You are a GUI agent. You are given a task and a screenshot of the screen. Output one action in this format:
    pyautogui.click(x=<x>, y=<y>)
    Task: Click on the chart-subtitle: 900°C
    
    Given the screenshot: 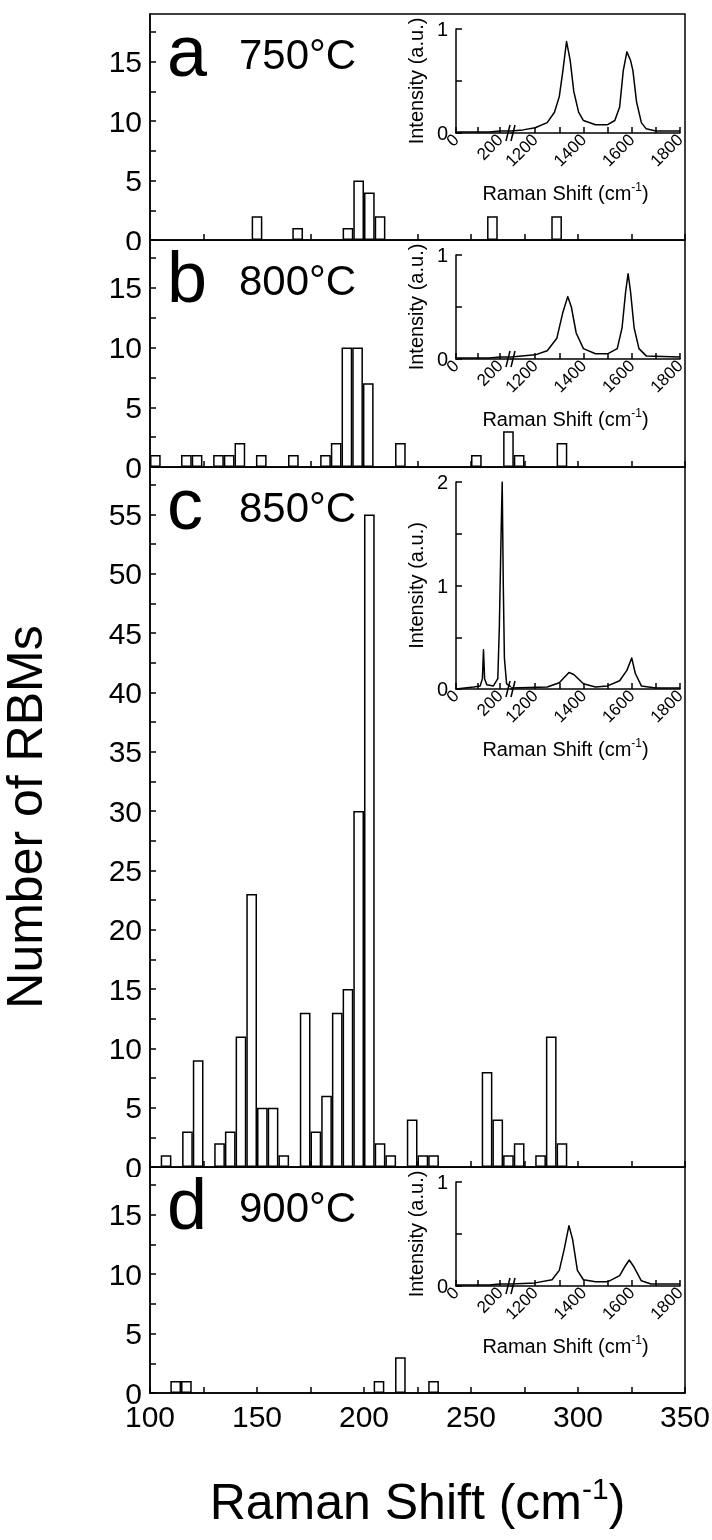 What is the action you would take?
    pyautogui.click(x=298, y=1207)
    